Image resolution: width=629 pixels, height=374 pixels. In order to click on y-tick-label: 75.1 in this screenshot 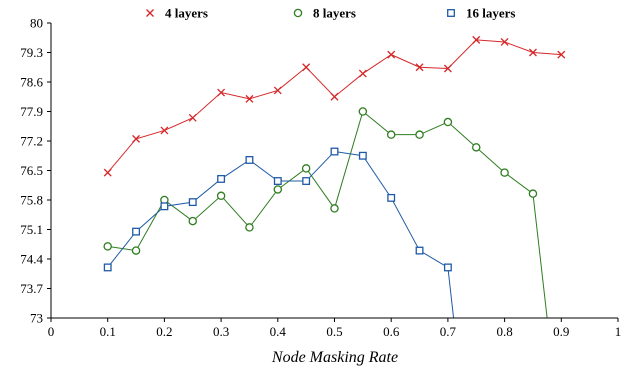, I will do `click(31, 229)`.